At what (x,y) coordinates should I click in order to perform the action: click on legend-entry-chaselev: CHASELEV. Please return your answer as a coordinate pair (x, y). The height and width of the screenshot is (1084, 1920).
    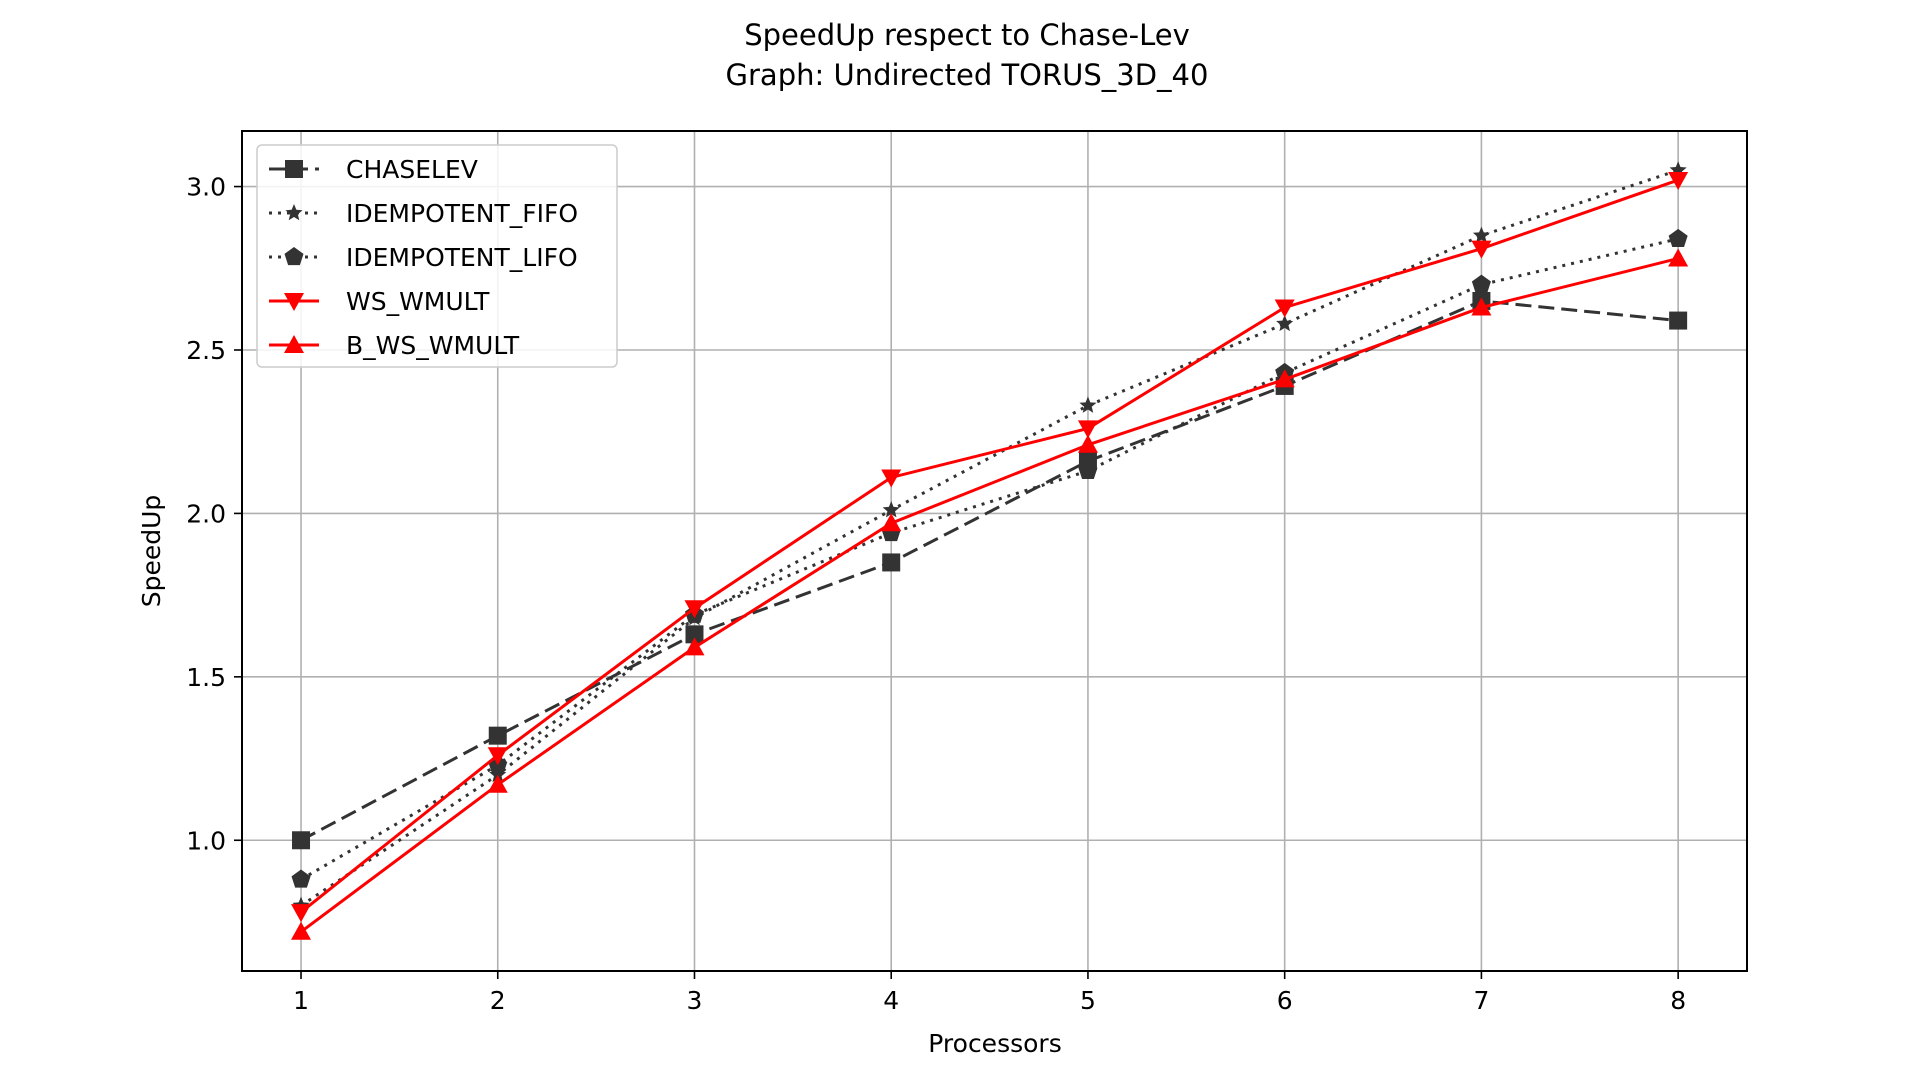
    Looking at the image, I should click on (373, 169).